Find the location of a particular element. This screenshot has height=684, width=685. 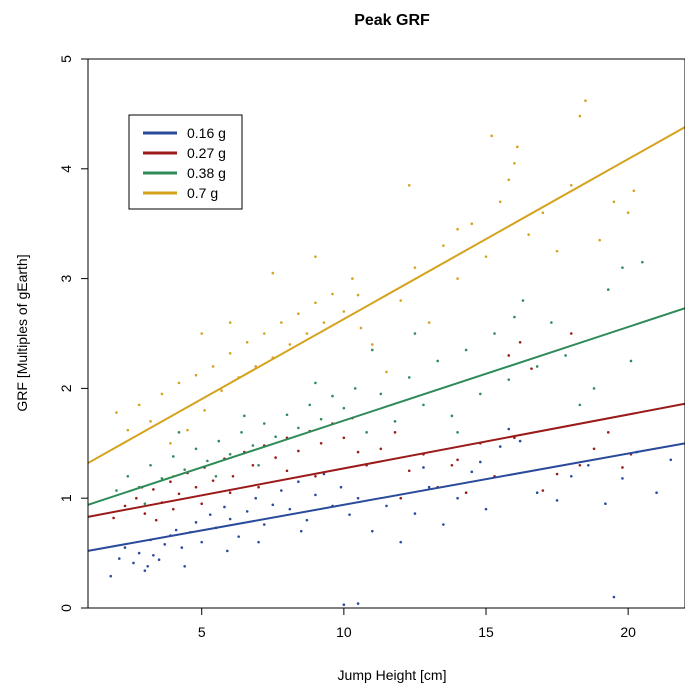

legend-label: 0.7 g is located at coordinates (202, 193).